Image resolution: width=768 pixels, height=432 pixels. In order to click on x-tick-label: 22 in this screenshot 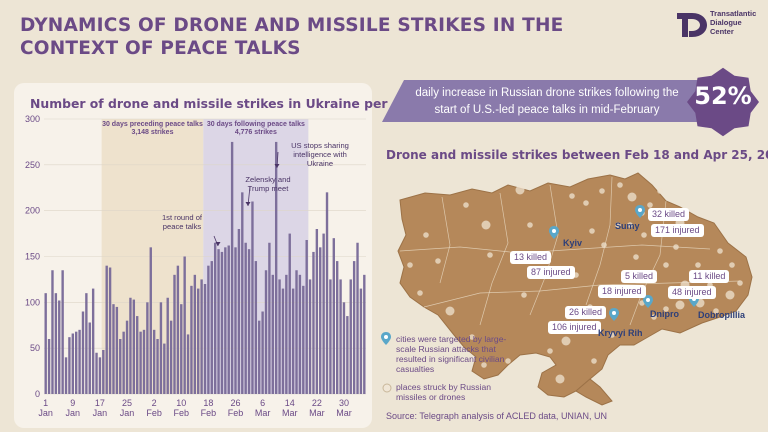, I will do `click(317, 403)`.